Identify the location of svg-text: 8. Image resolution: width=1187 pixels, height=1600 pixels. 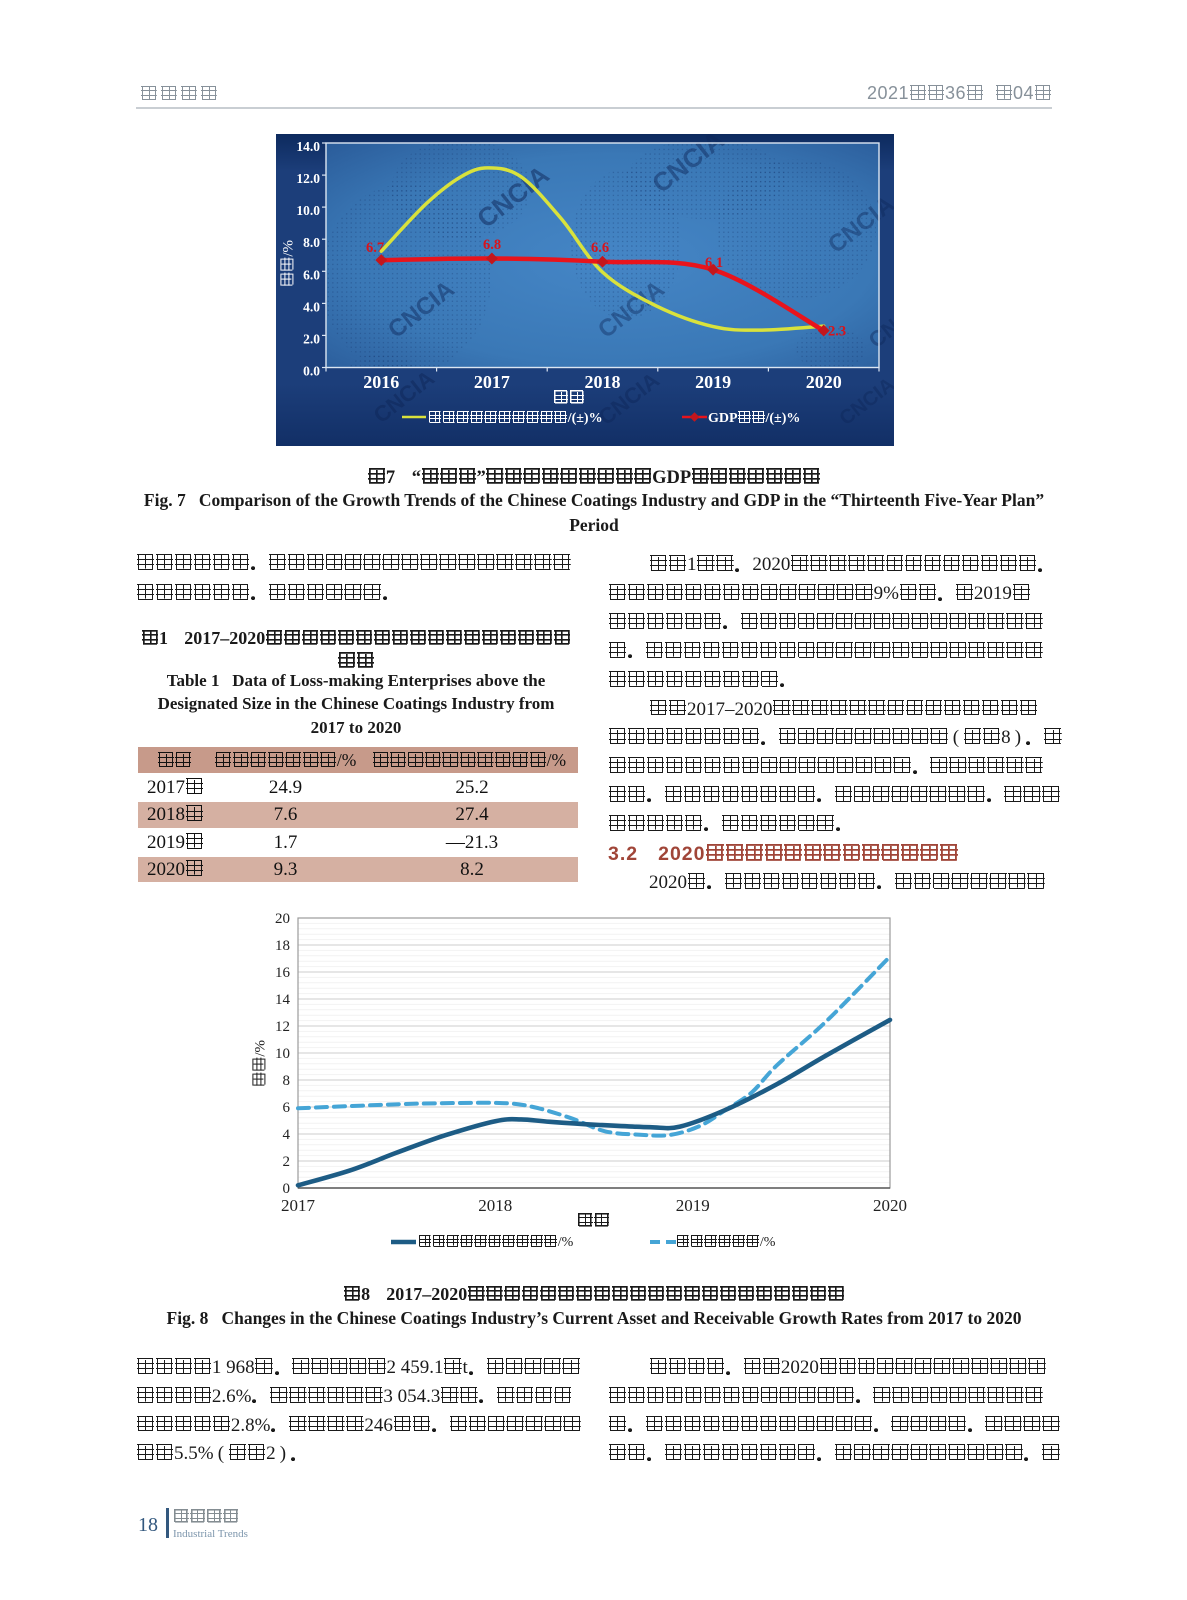
(287, 1081).